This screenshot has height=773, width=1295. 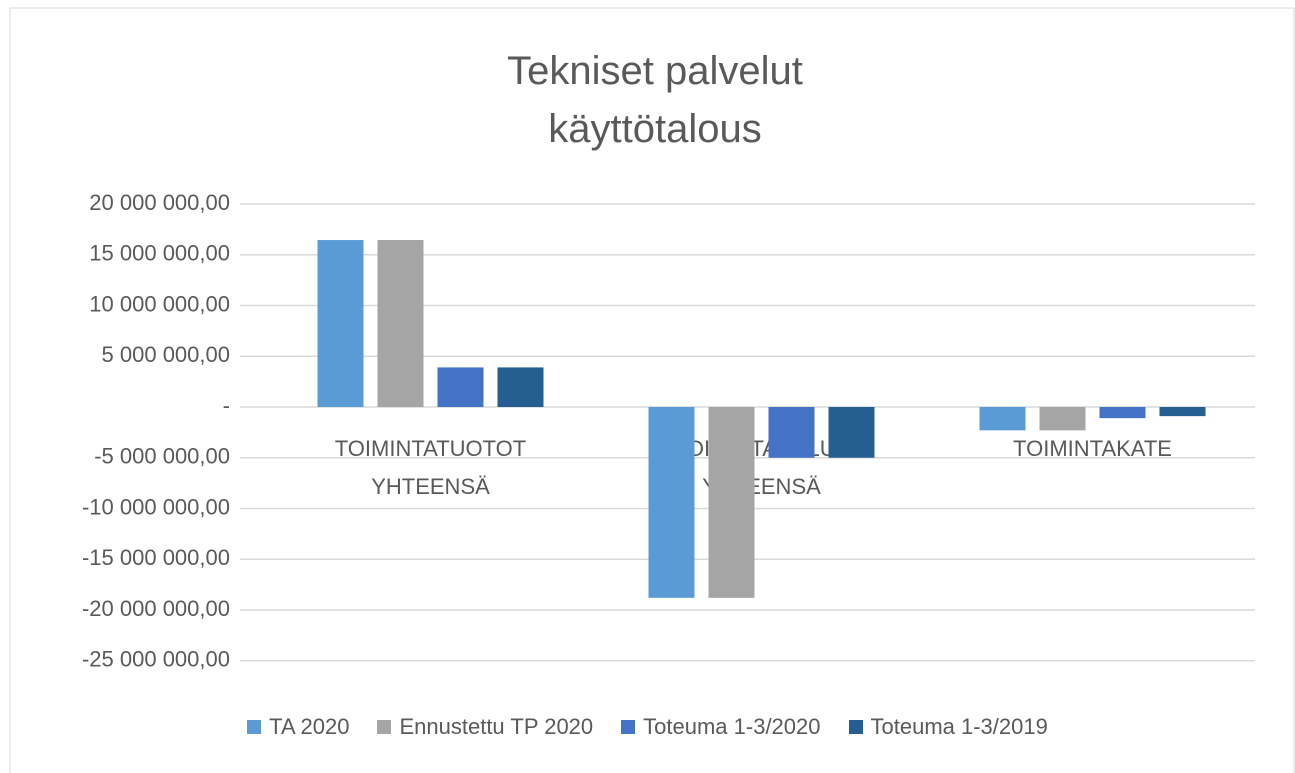 What do you see at coordinates (655, 100) in the screenshot?
I see `chart-title: Tekniset palvelut käyttötalous` at bounding box center [655, 100].